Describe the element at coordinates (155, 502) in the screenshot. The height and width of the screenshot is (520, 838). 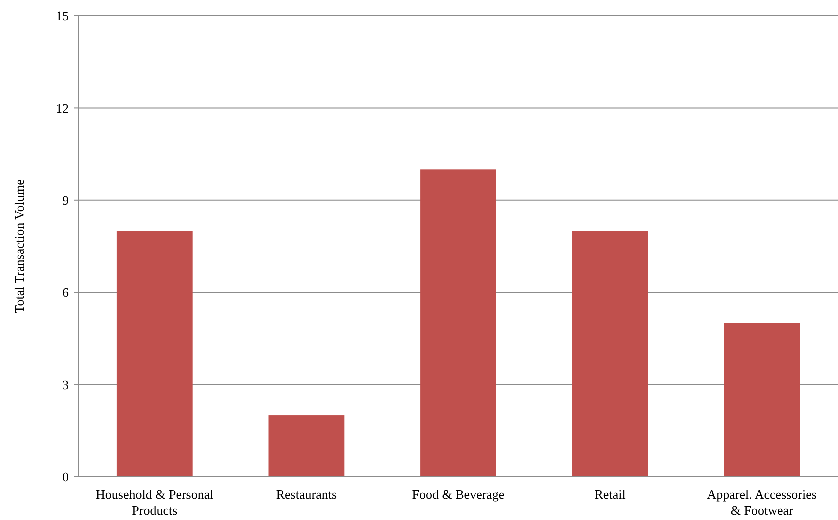
I see `x-tick-label: Household & Personal Products` at that location.